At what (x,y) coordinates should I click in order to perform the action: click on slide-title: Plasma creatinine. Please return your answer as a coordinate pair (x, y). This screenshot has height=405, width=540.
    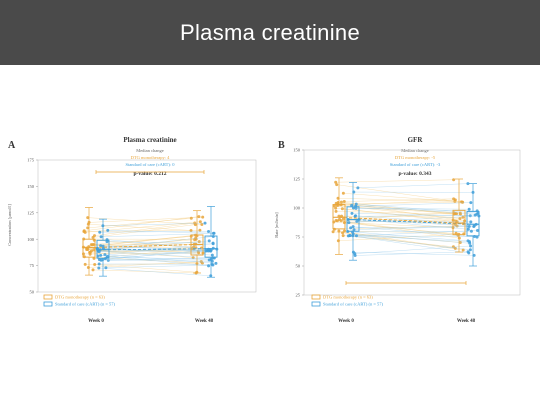
    Looking at the image, I should click on (270, 32).